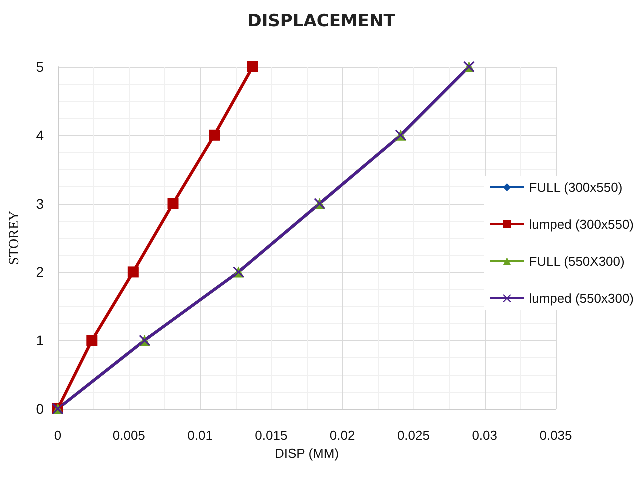 The width and height of the screenshot is (643, 486). What do you see at coordinates (577, 261) in the screenshot?
I see `legend-label: FULL (550X300)` at bounding box center [577, 261].